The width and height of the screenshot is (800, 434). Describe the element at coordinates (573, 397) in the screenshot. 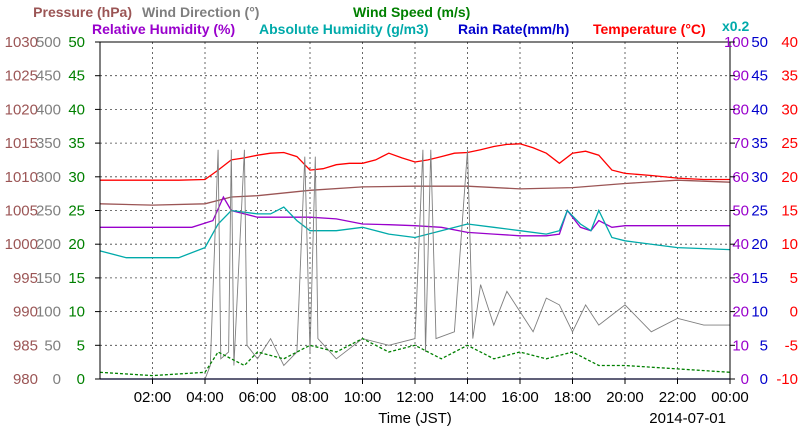

I see `x-tick-label: 18:00` at that location.